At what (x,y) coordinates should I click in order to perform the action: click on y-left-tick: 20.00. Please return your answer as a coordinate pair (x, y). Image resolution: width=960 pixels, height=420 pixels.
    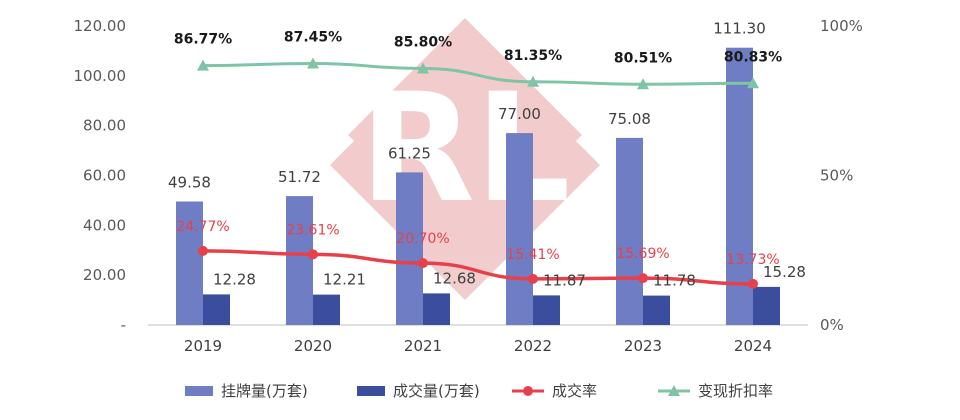
    Looking at the image, I should click on (104, 275).